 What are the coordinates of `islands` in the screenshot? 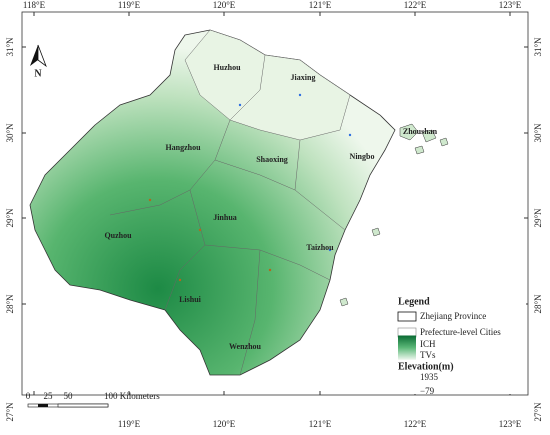 It's located at (394, 215).